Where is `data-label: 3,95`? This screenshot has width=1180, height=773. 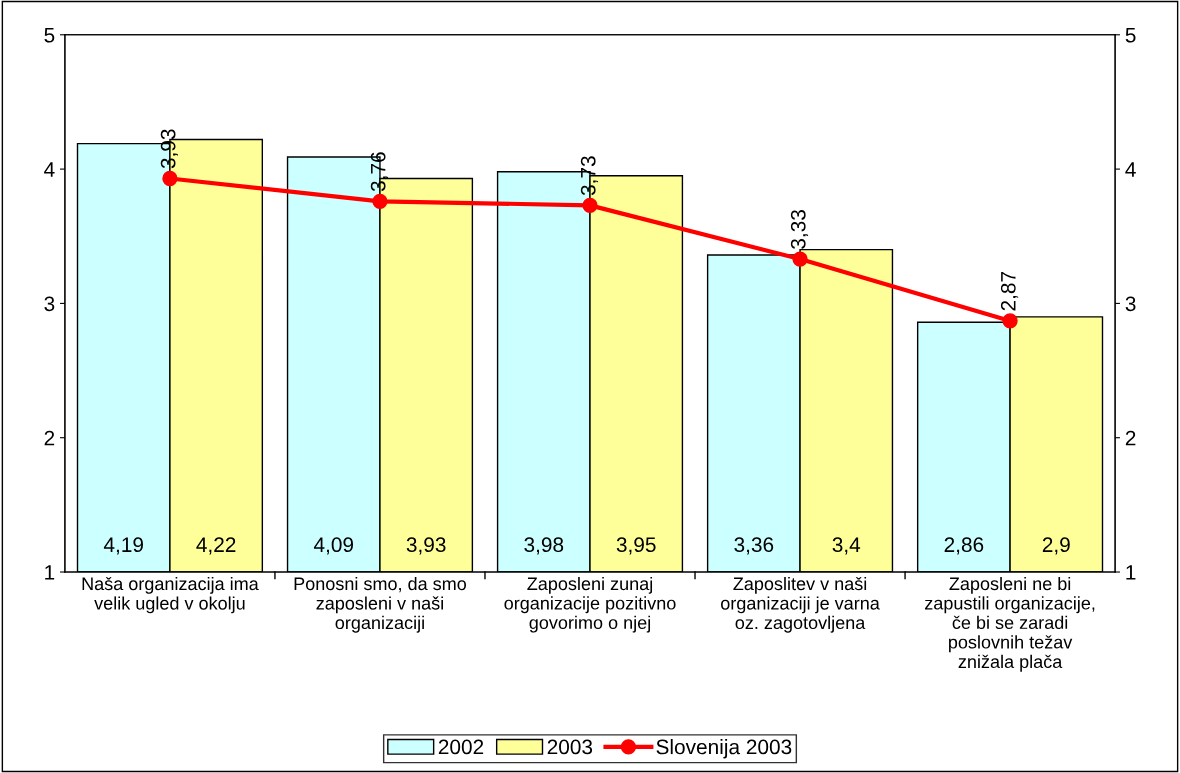
data-label: 3,95 is located at coordinates (636, 546).